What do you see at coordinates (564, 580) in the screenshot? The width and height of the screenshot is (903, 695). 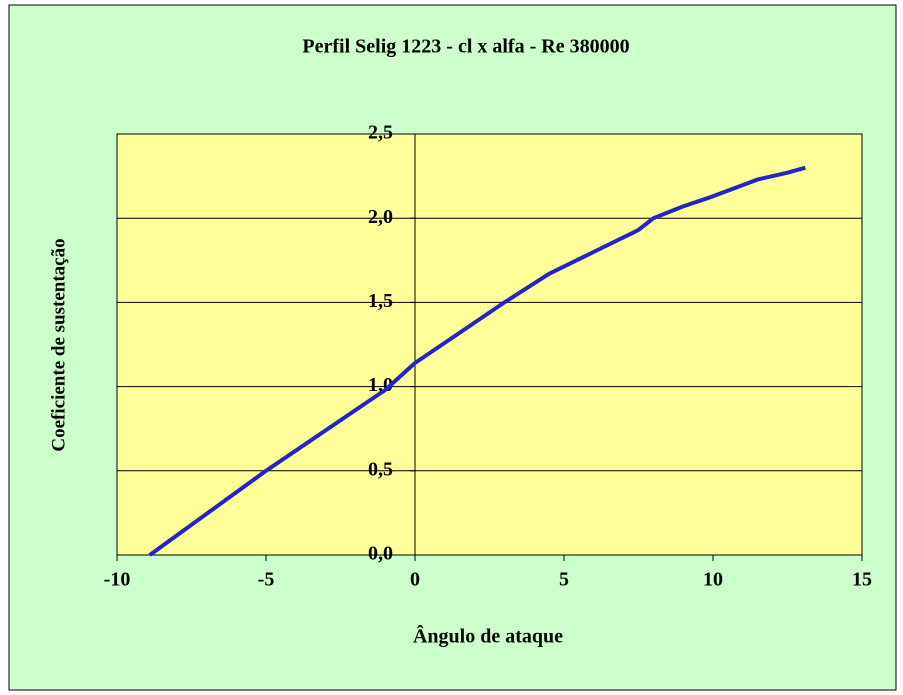 I see `x-tick-label: 5` at bounding box center [564, 580].